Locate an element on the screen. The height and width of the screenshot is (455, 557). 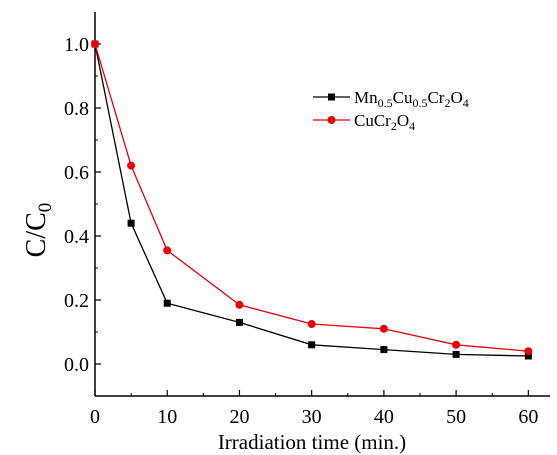
x-tick-label: 40 is located at coordinates (384, 417).